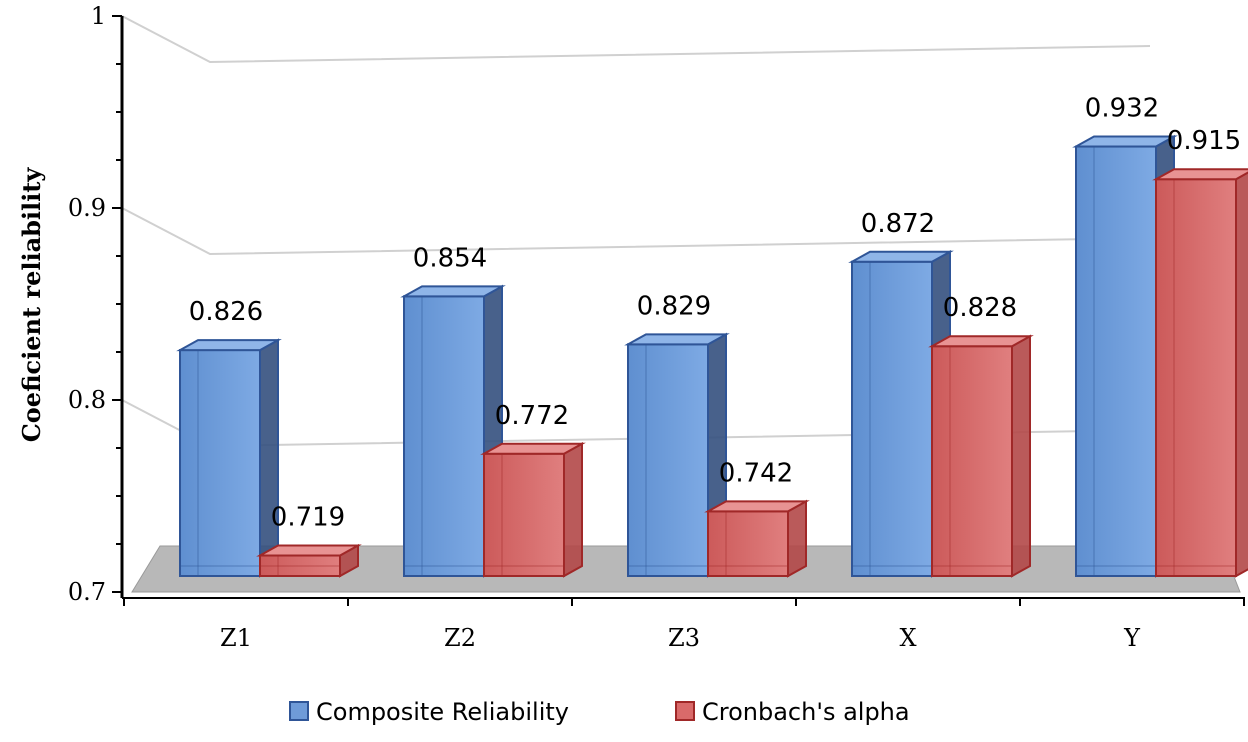 This screenshot has height=742, width=1248. What do you see at coordinates (87, 400) in the screenshot?
I see `y-tick-label: 0.8` at bounding box center [87, 400].